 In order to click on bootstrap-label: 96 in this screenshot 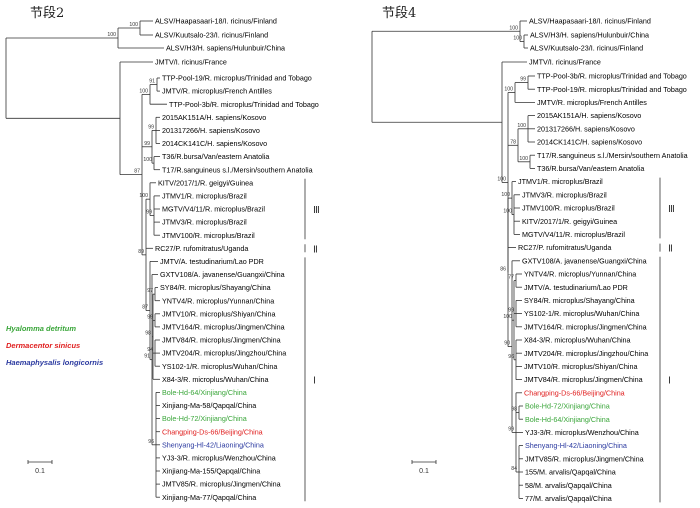, I will do `click(511, 357)`.